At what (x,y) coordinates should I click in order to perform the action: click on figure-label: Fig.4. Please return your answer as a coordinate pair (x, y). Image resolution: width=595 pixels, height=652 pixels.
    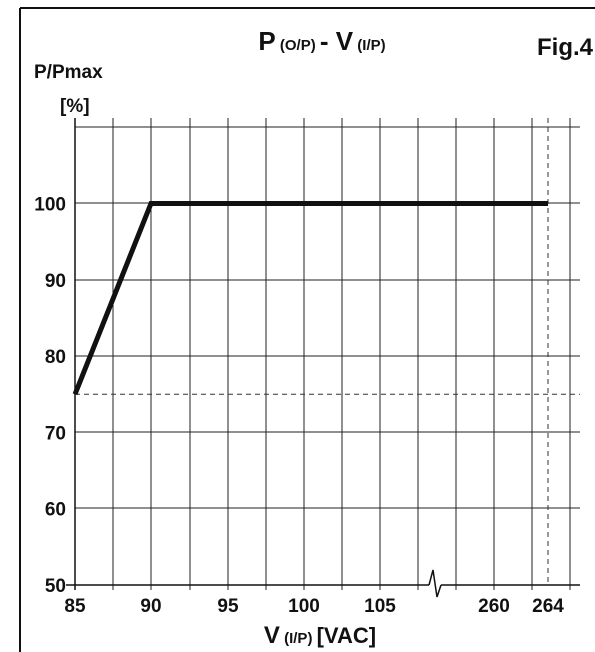
    Looking at the image, I should click on (565, 47).